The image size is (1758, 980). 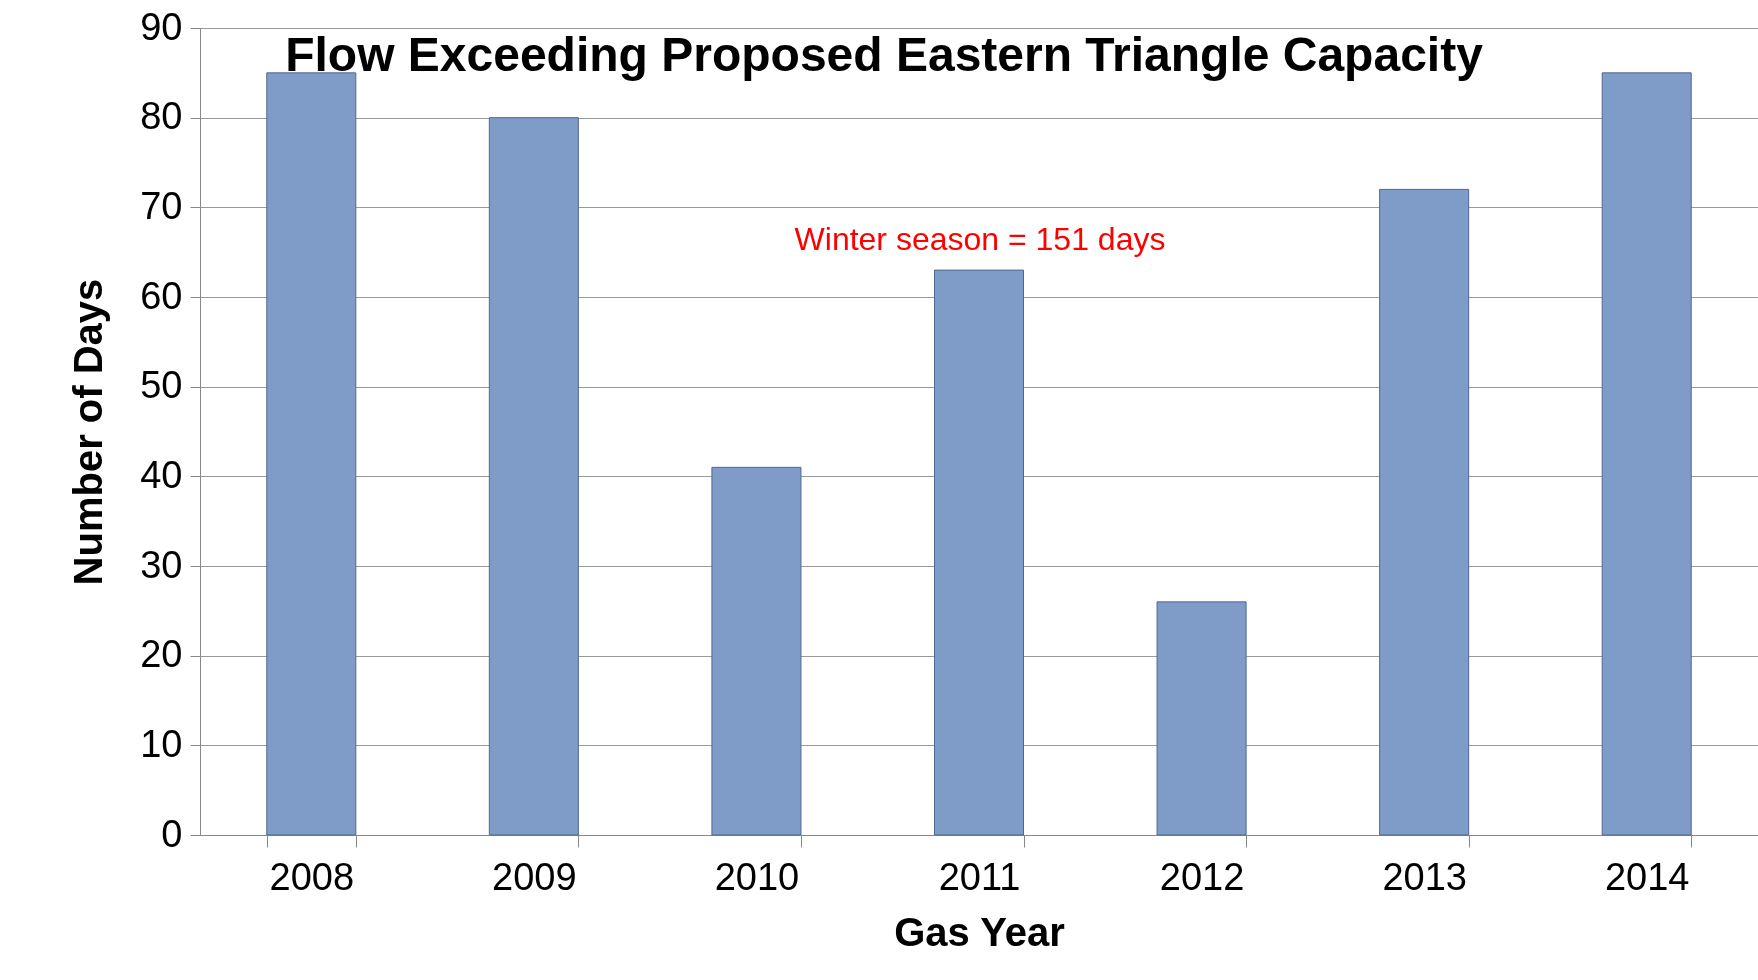 What do you see at coordinates (161, 295) in the screenshot?
I see `y-tick-label: 60` at bounding box center [161, 295].